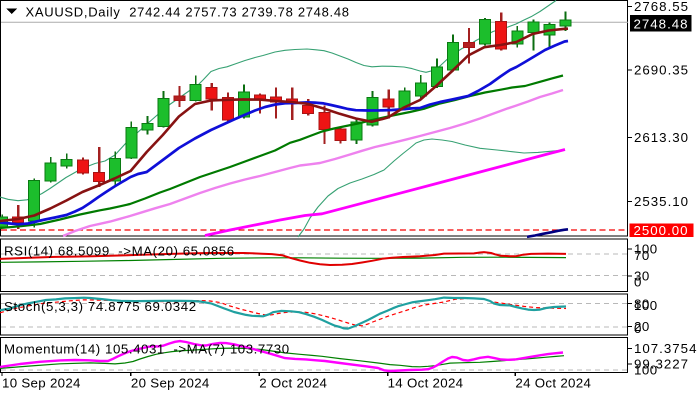 The width and height of the screenshot is (700, 400). I want to click on svg-text: 2 Oct 2024, so click(293, 383).